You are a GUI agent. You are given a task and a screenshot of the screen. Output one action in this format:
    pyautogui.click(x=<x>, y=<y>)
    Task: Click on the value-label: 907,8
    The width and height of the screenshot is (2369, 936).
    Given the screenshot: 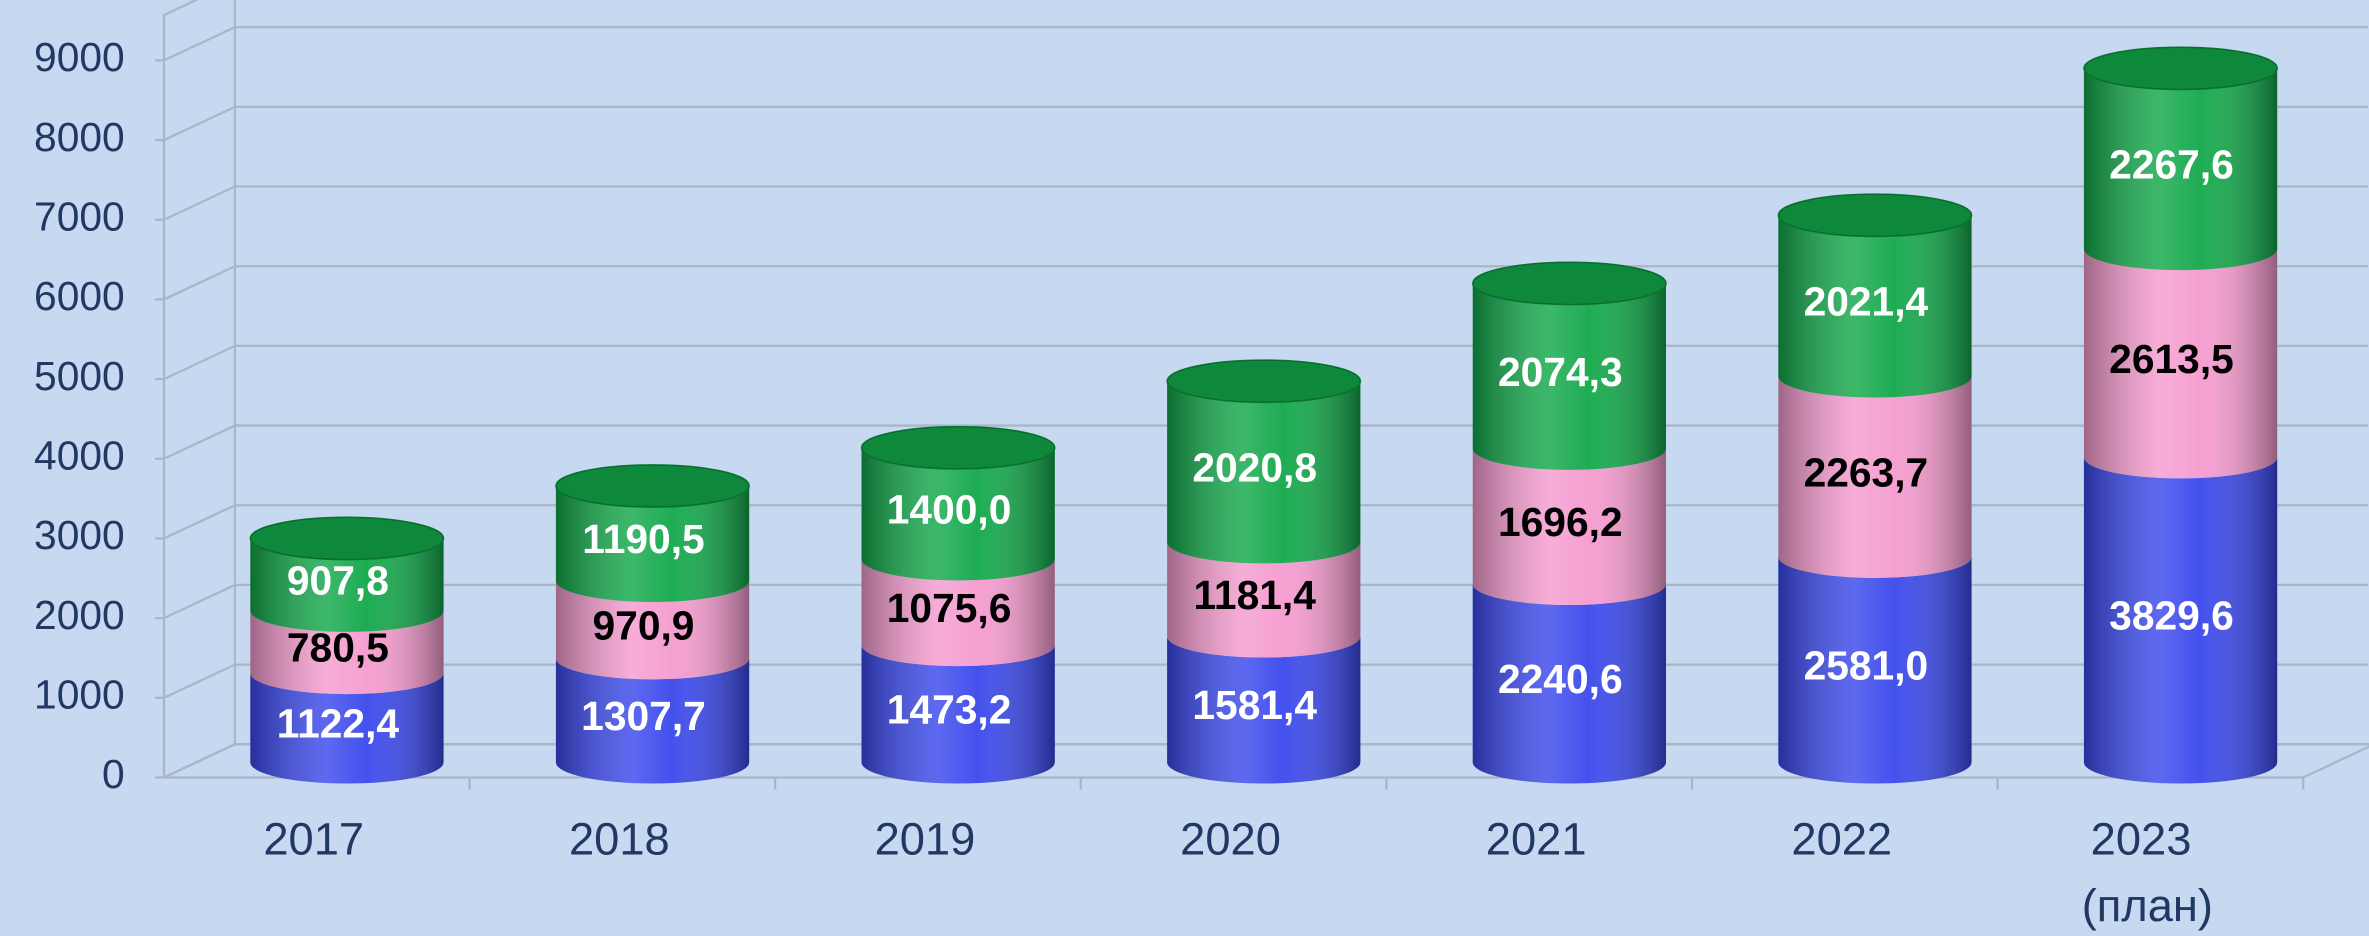 What is the action you would take?
    pyautogui.click(x=338, y=580)
    